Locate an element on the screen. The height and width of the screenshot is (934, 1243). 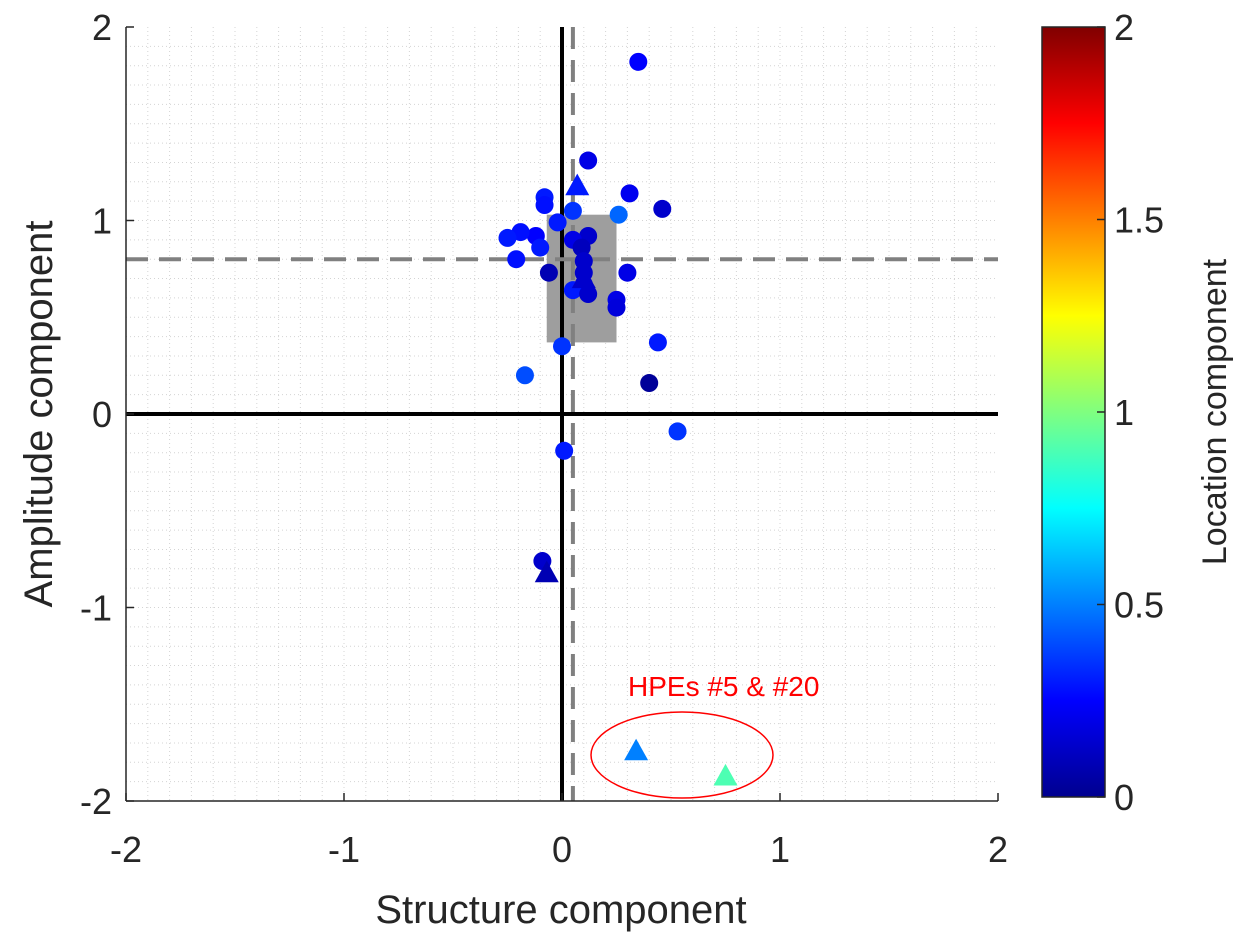
y-tick-label: -1 is located at coordinates (96, 608).